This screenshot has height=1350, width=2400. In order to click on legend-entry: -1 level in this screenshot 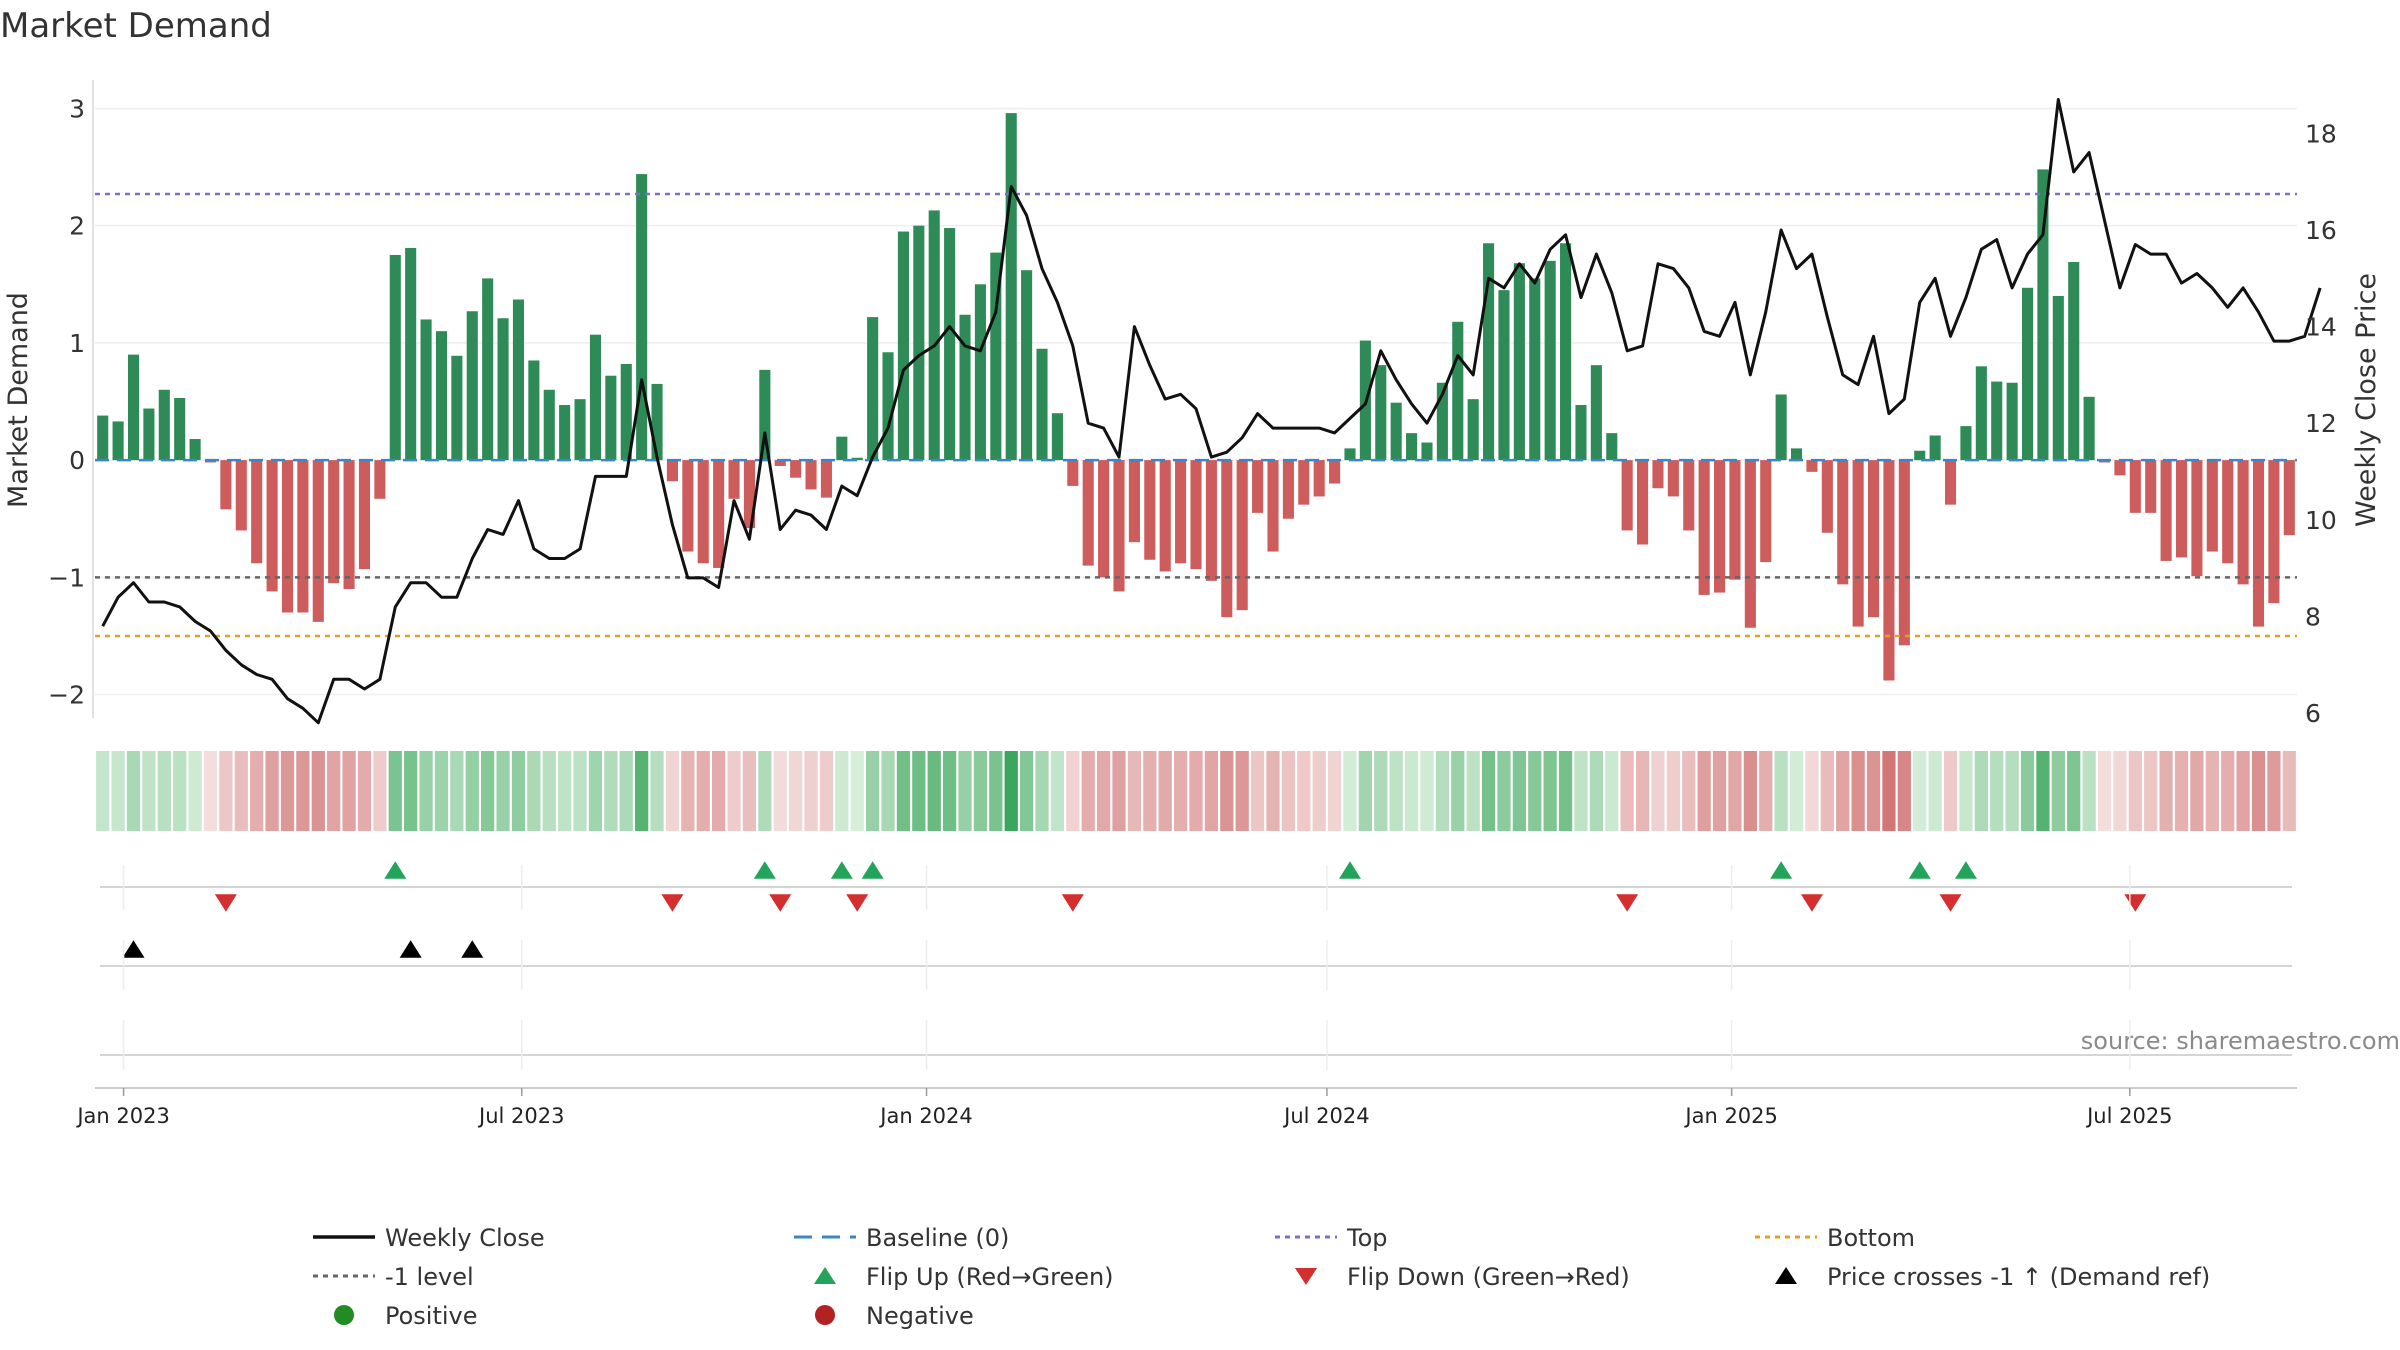, I will do `click(393, 1277)`.